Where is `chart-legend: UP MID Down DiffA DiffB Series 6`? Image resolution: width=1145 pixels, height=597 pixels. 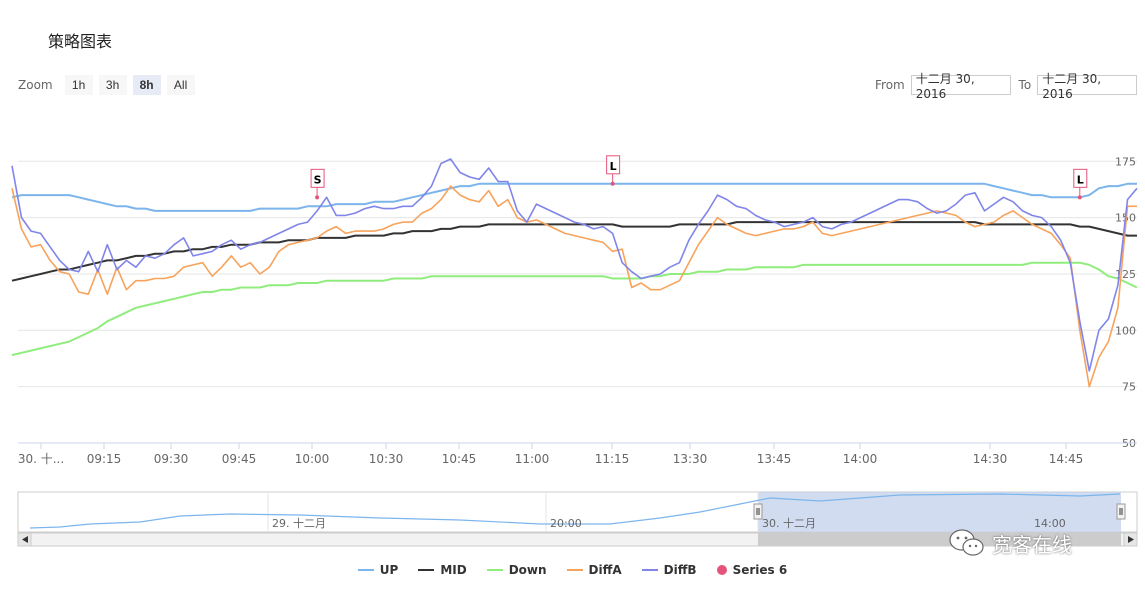 chart-legend: UP MID Down DiffA DiffB Series 6 is located at coordinates (572, 570).